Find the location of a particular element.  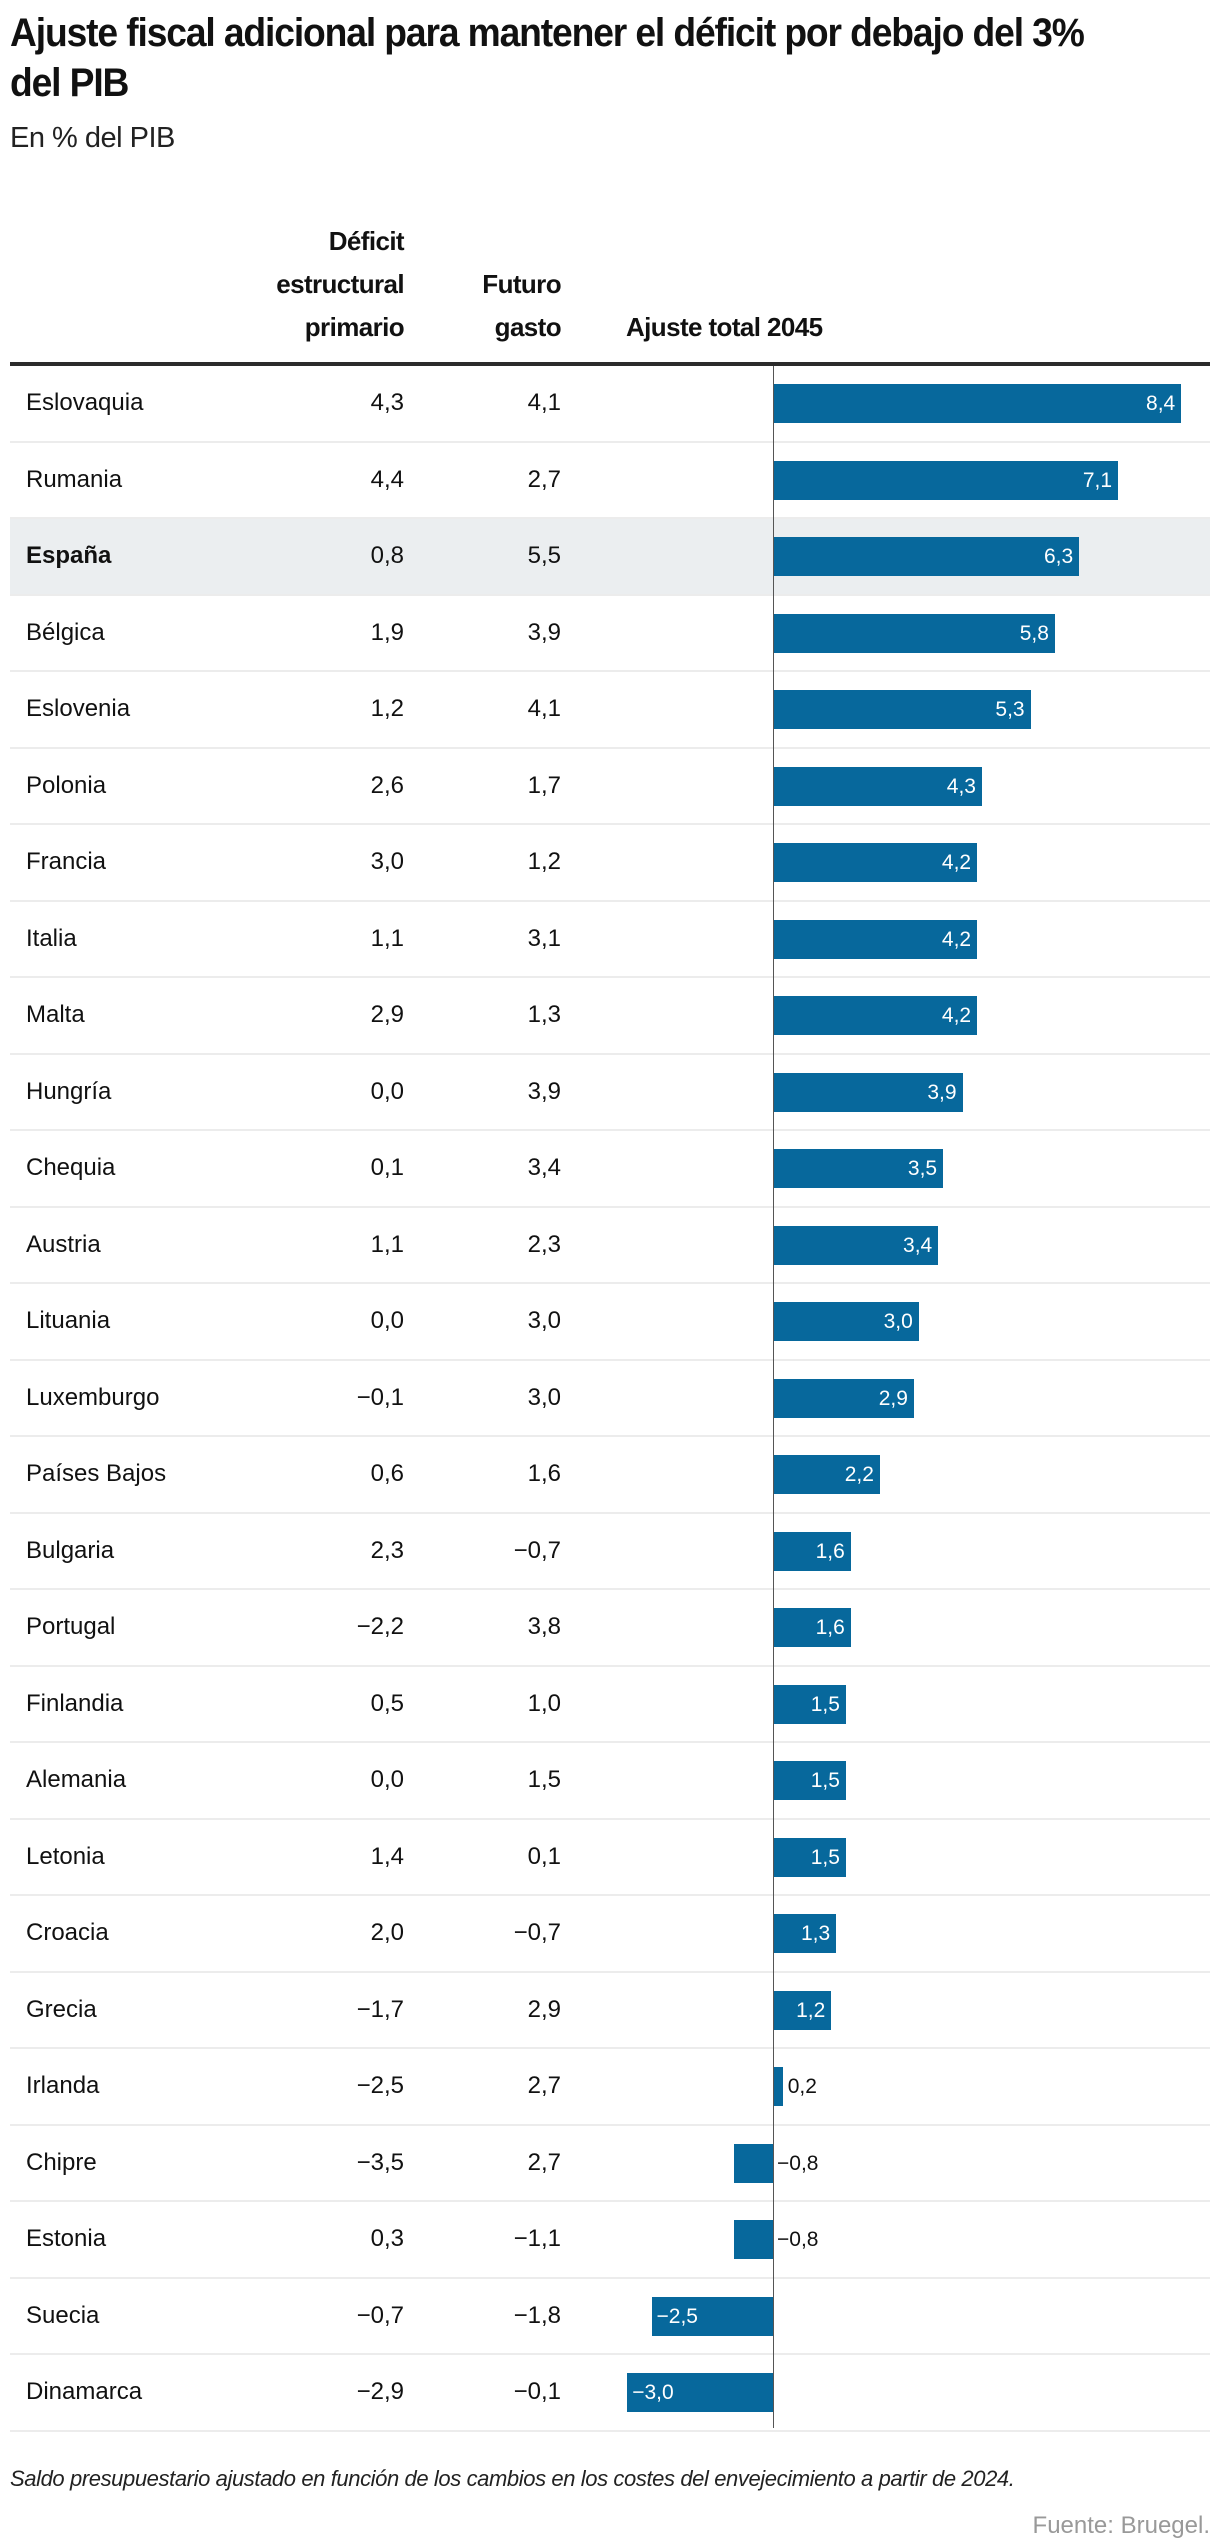

deficit-value: 2,0 is located at coordinates (387, 1932).